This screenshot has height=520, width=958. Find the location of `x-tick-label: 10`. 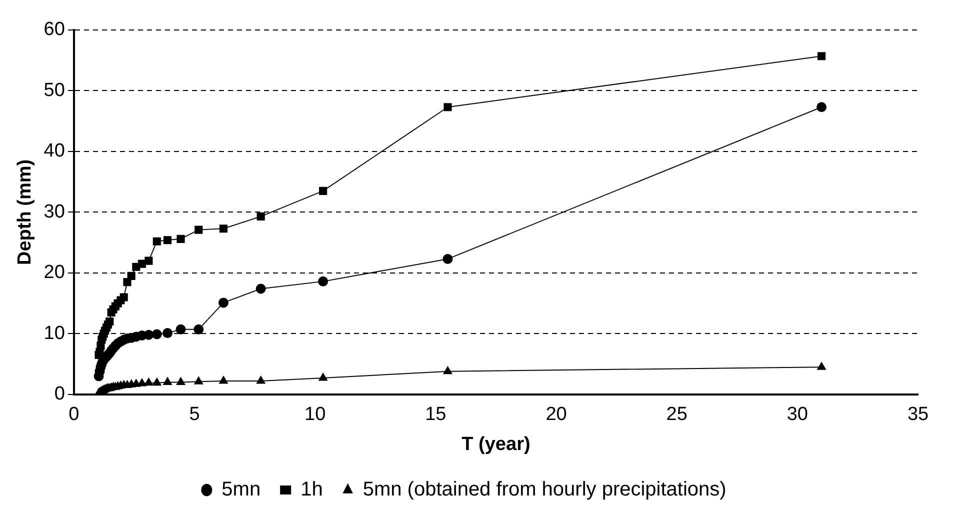

x-tick-label: 10 is located at coordinates (315, 415).